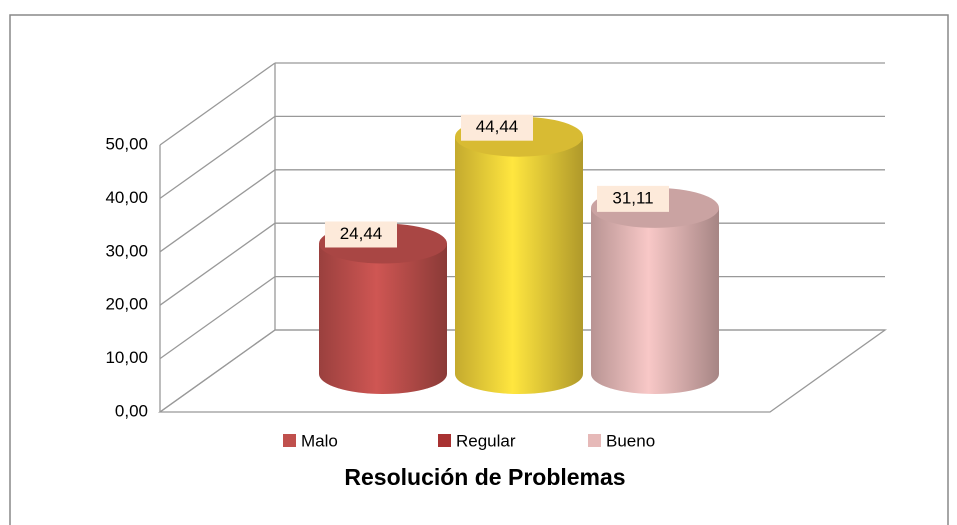  I want to click on value-label: 44,44, so click(497, 126).